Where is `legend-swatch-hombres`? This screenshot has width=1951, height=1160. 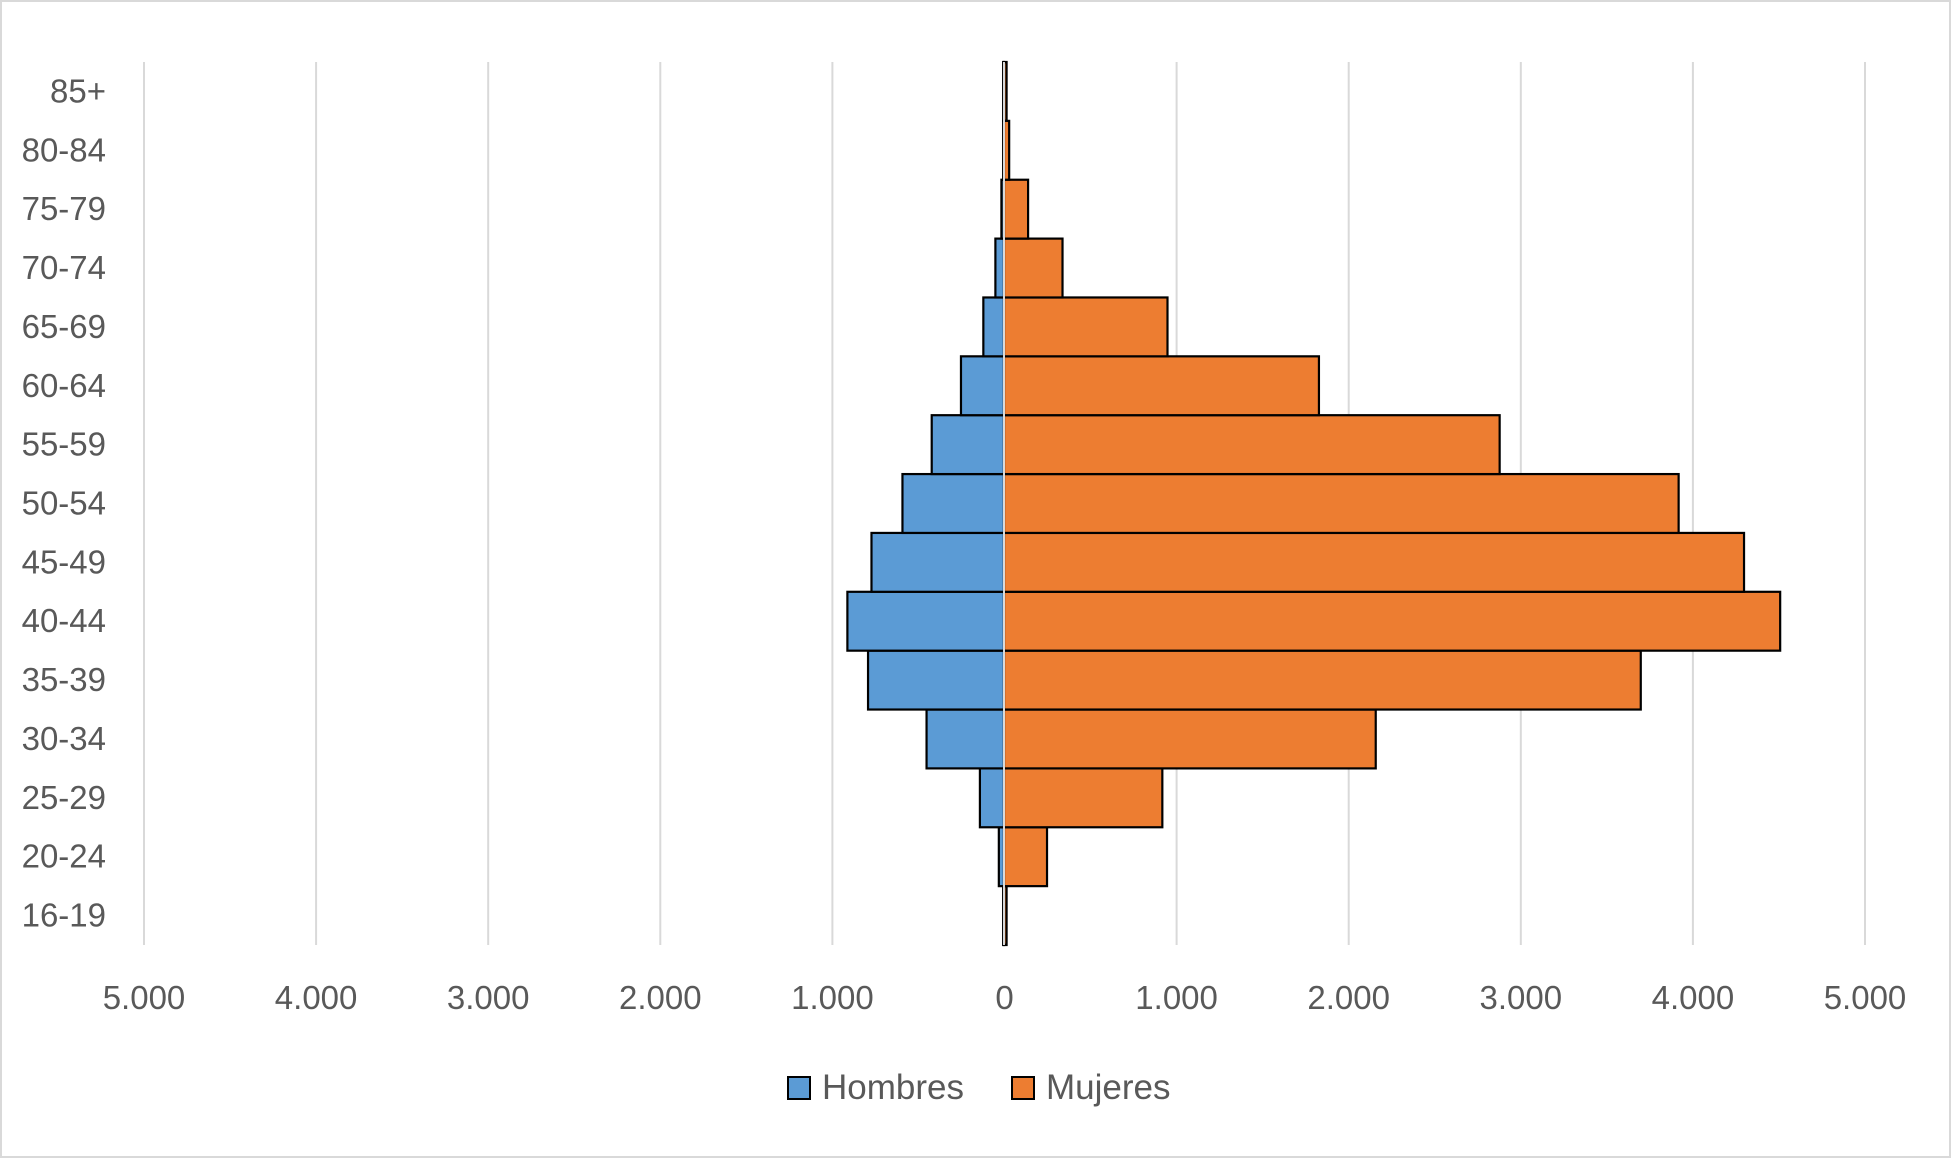 legend-swatch-hombres is located at coordinates (799, 1088).